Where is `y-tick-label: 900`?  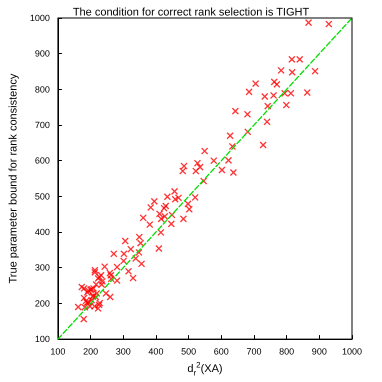
y-tick-label: 900 is located at coordinates (42, 53).